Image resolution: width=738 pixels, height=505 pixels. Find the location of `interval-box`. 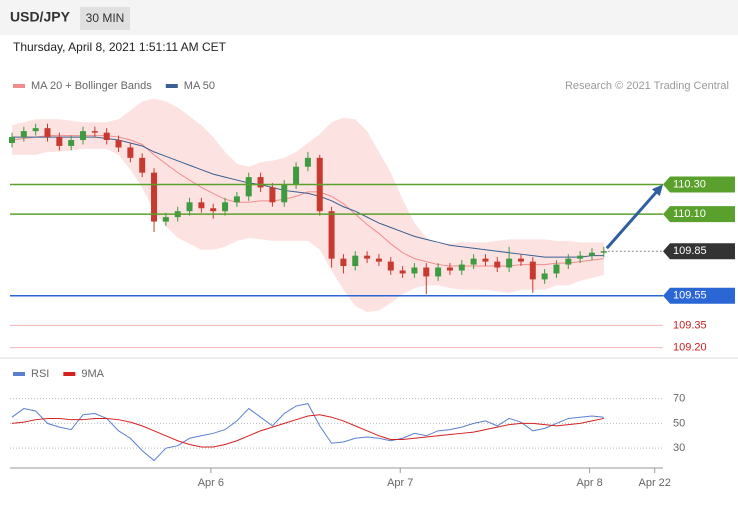

interval-box is located at coordinates (105, 18).